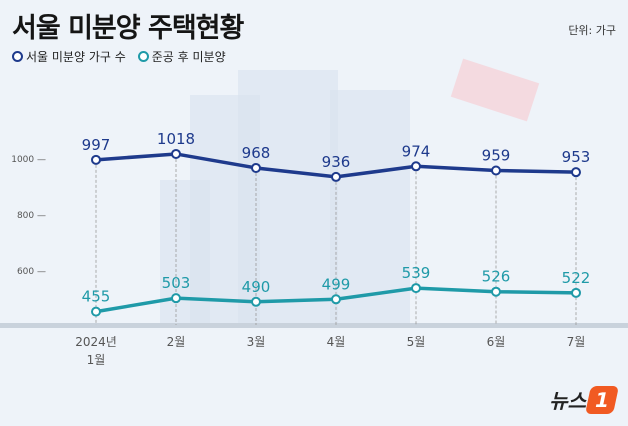  What do you see at coordinates (336, 284) in the screenshot?
I see `data-label: 499` at bounding box center [336, 284].